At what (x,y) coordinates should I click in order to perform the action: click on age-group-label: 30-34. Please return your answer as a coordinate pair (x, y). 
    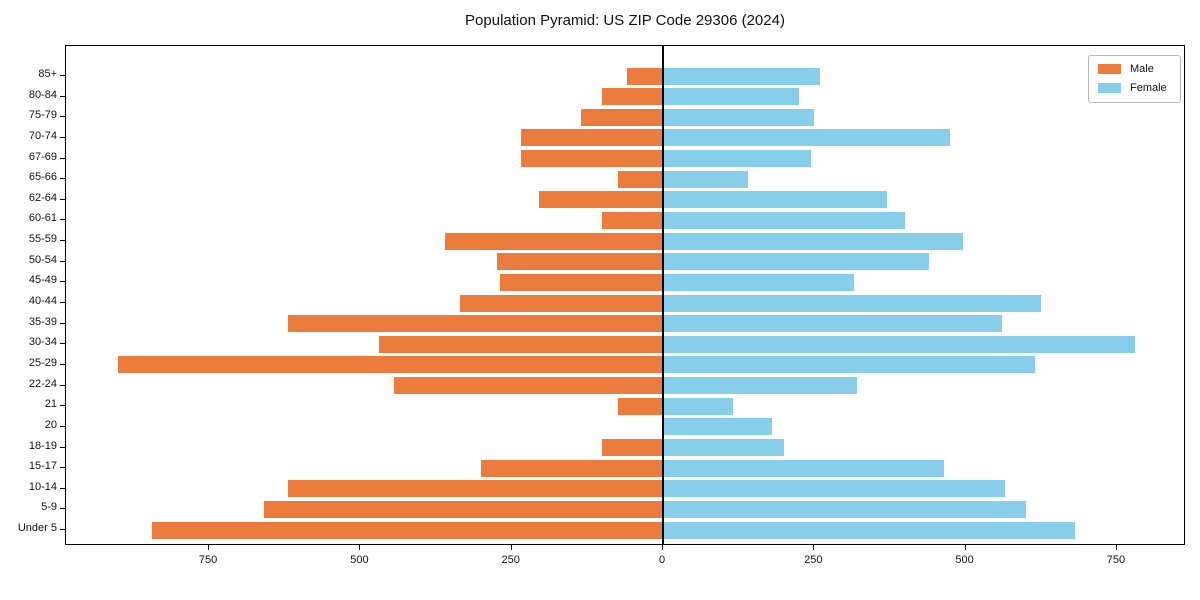
    Looking at the image, I should click on (42, 342).